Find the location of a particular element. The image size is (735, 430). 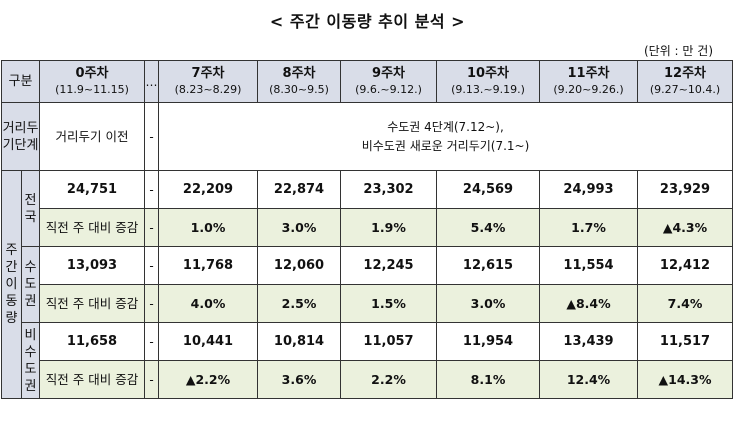

header-week-11: 11주차 (9.20~9.26.) is located at coordinates (589, 81).